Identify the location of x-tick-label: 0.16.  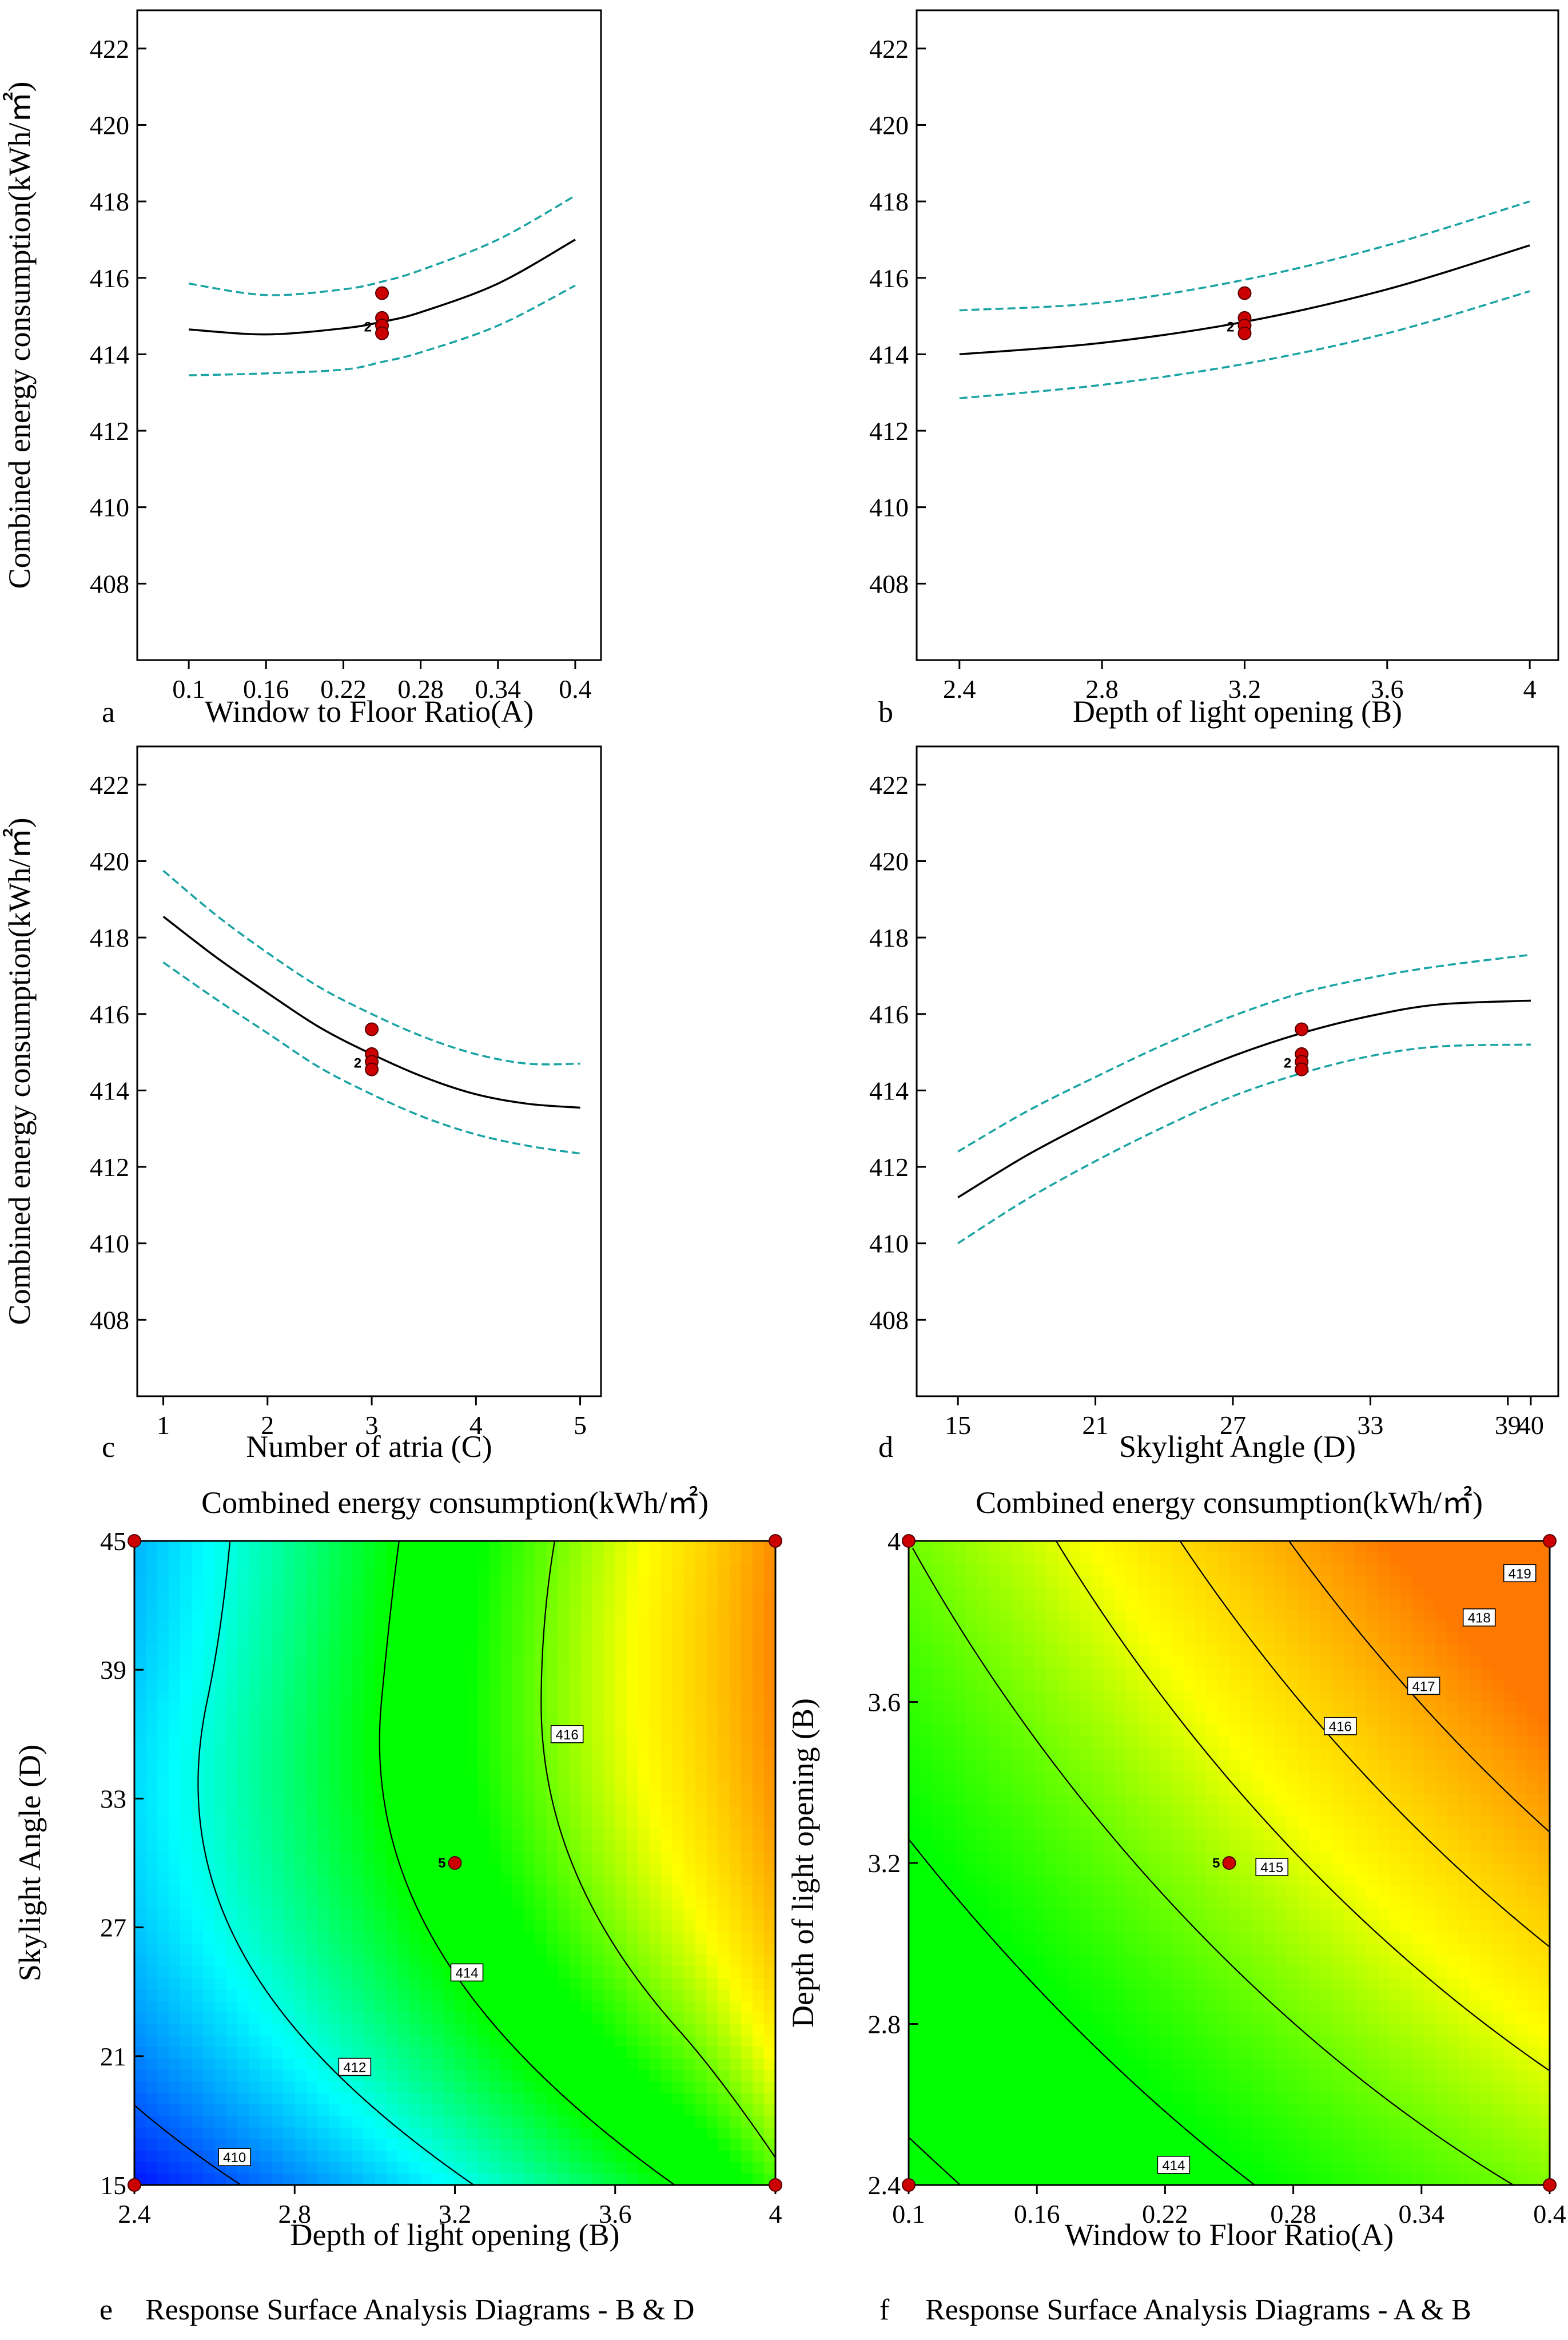
(266, 689).